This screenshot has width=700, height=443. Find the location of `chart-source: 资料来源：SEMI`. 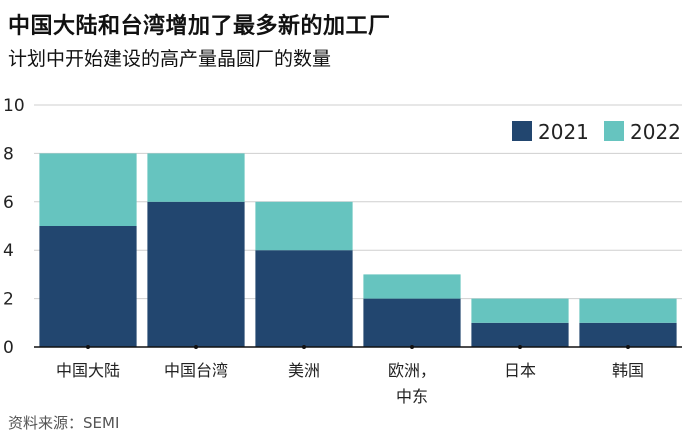

chart-source: 资料来源：SEMI is located at coordinates (64, 423).